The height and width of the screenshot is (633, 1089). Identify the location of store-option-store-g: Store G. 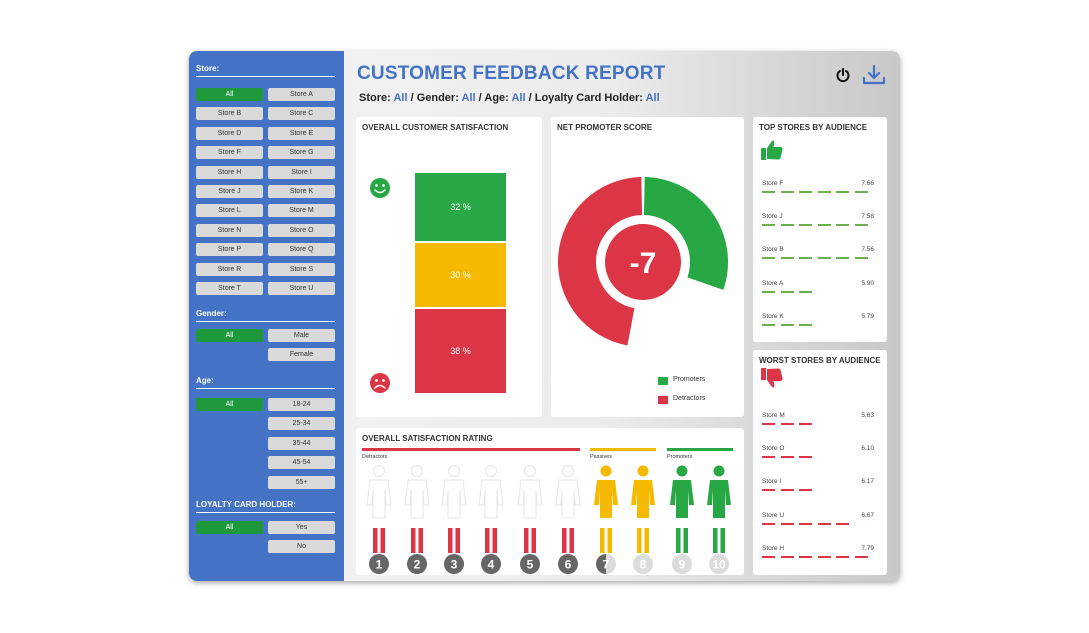
(301, 153).